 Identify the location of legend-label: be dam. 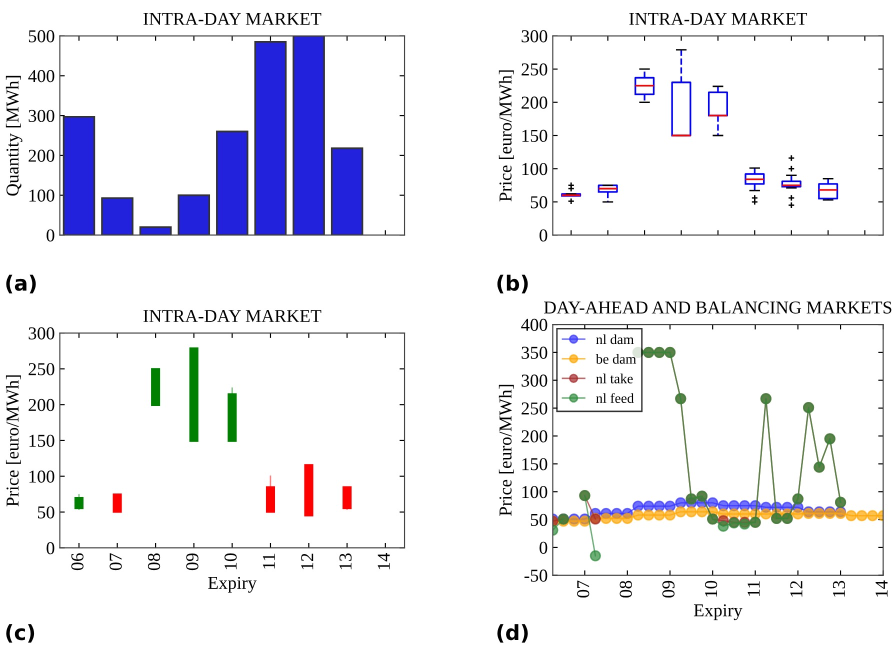
(616, 359).